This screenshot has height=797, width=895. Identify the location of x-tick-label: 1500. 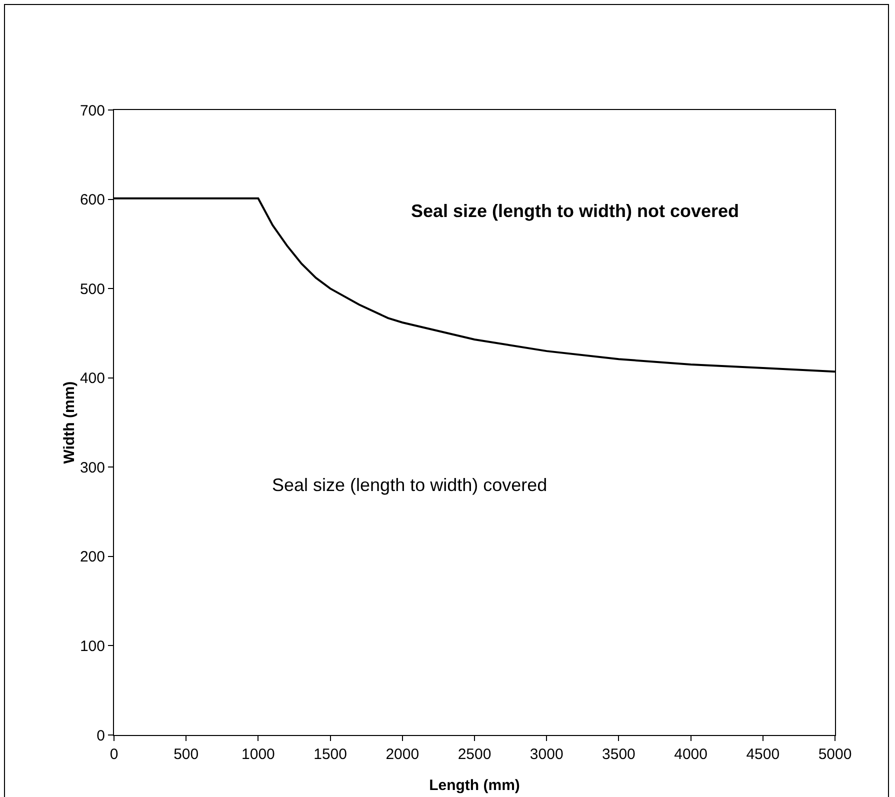
(330, 754).